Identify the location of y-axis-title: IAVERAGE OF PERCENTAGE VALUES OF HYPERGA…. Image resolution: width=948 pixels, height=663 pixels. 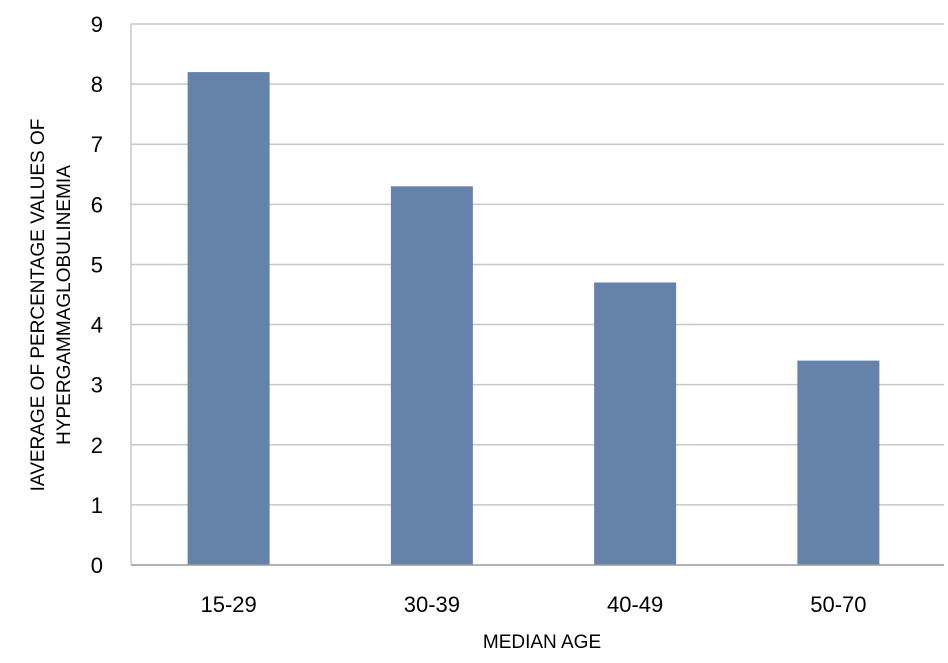
(51, 305).